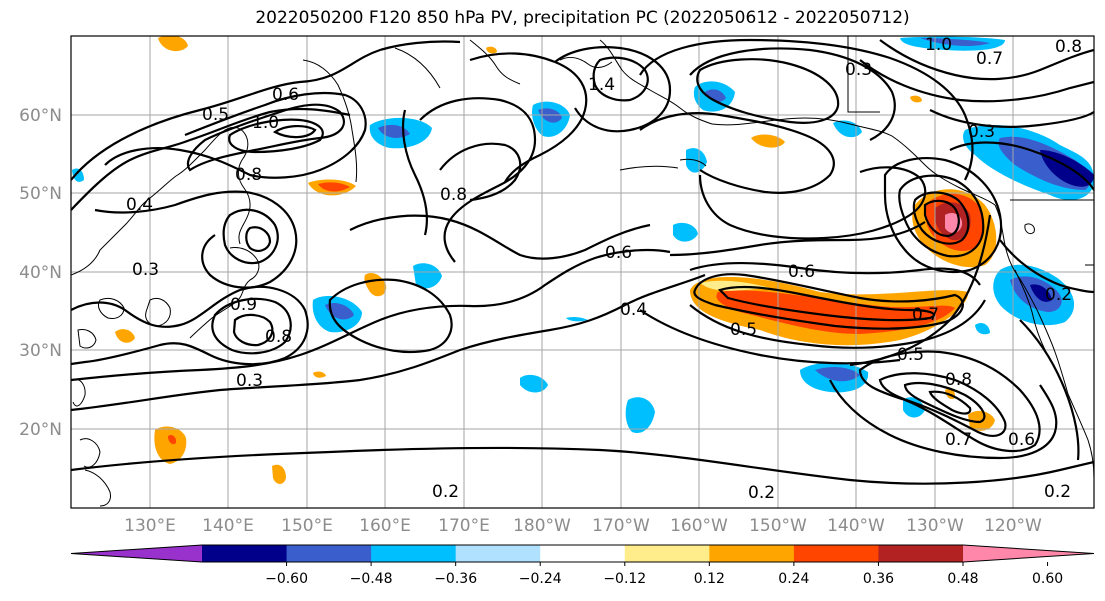 Image resolution: width=1105 pixels, height=601 pixels. I want to click on colorbar-tick-label: 0.36, so click(878, 579).